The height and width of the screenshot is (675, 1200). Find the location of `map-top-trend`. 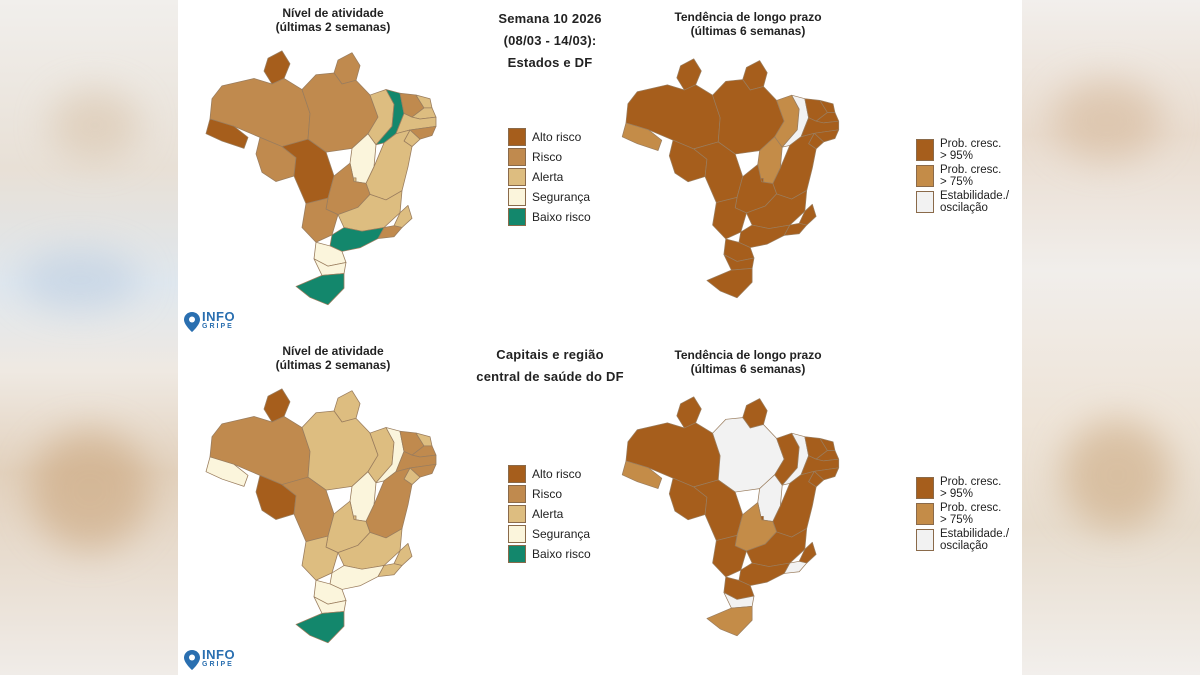

map-top-trend is located at coordinates (730, 178).